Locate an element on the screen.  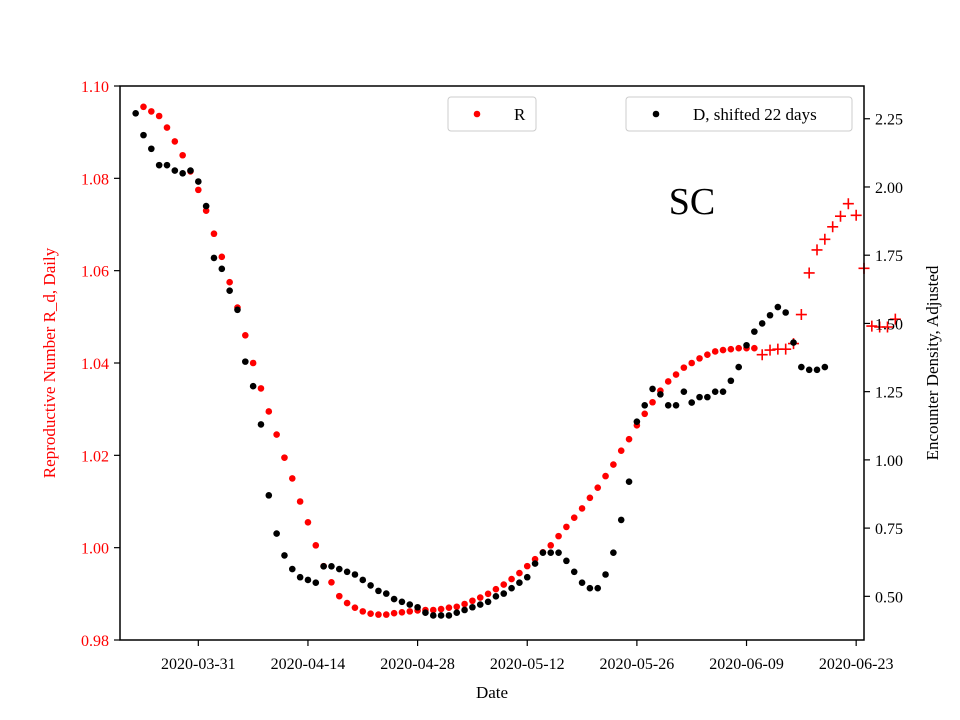
y-right-axis: 0.50 0.75 1.00 1.25 1.50 1.75 2.00 2.25 is located at coordinates (883, 359).